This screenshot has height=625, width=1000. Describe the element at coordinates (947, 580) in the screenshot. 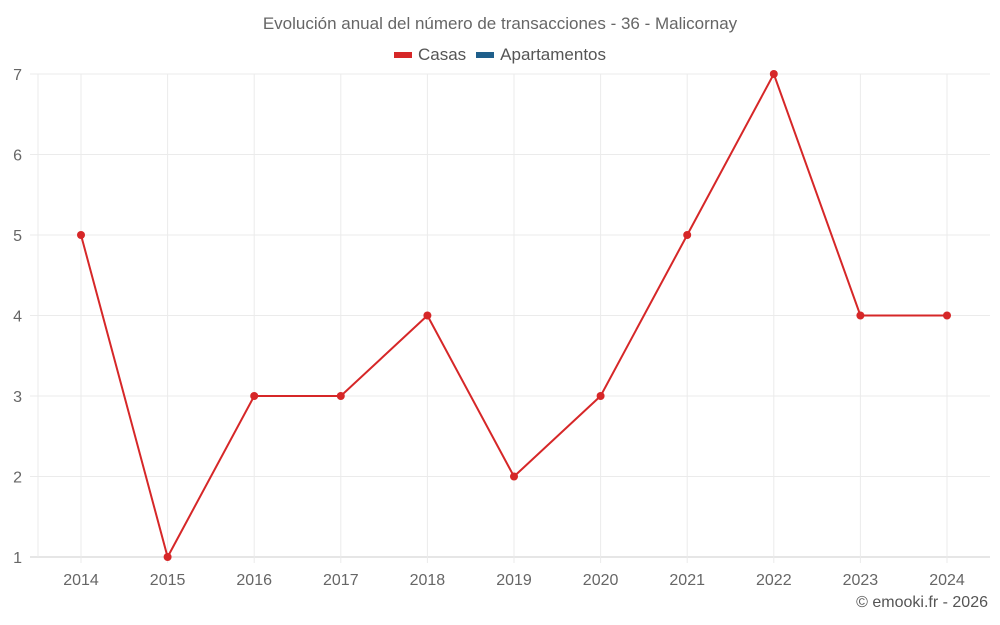

I see `x-tick-label: 2024` at that location.